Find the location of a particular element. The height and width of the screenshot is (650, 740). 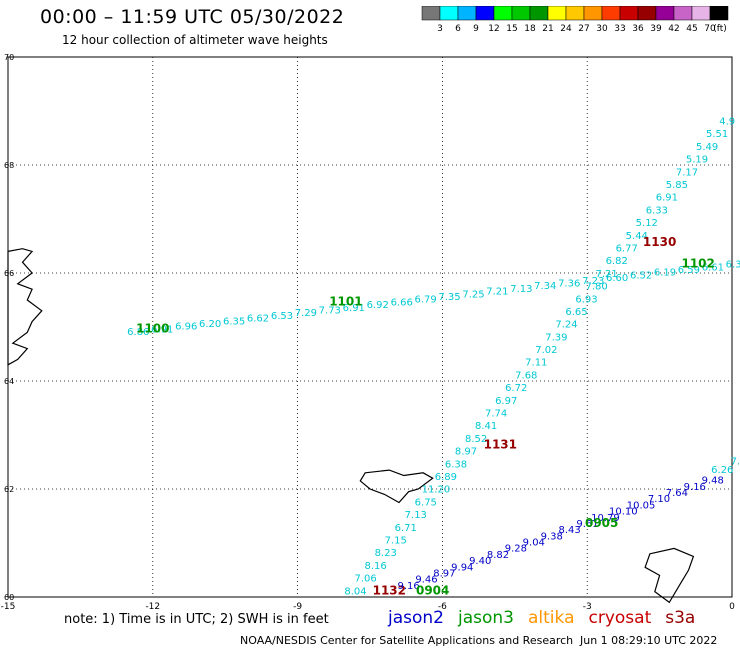

longitude-tick-label: -12 is located at coordinates (152, 607).